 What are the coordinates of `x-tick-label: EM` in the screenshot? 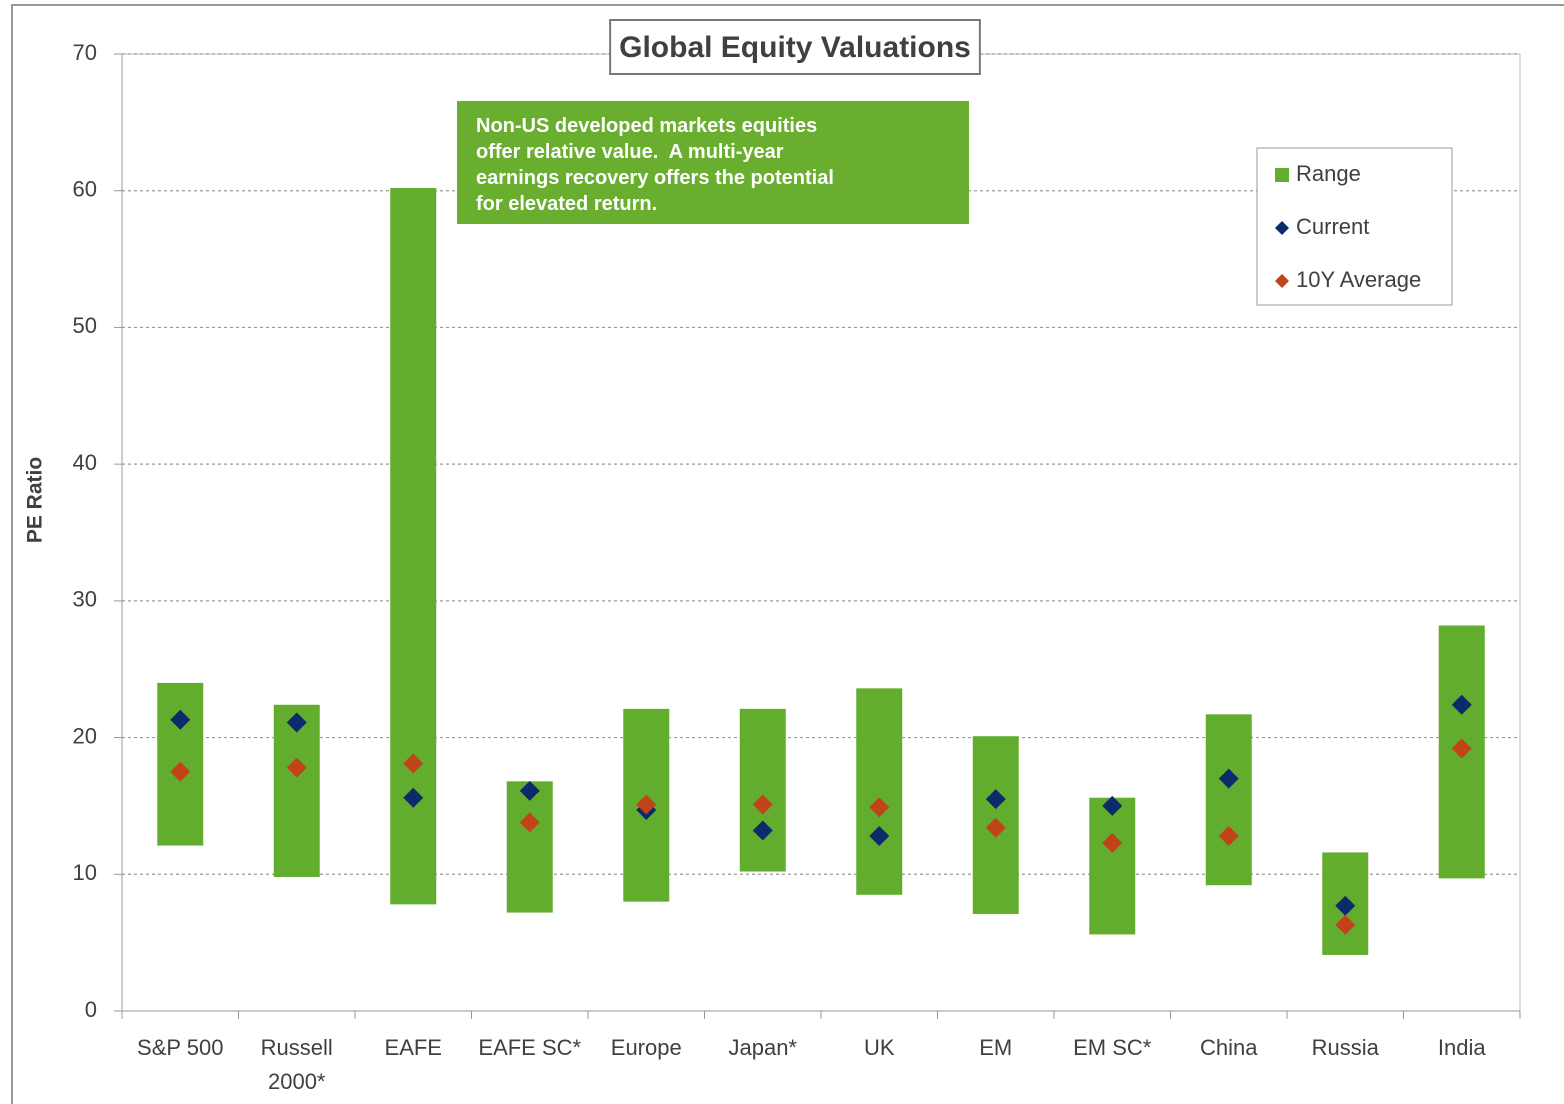 It's located at (996, 1047).